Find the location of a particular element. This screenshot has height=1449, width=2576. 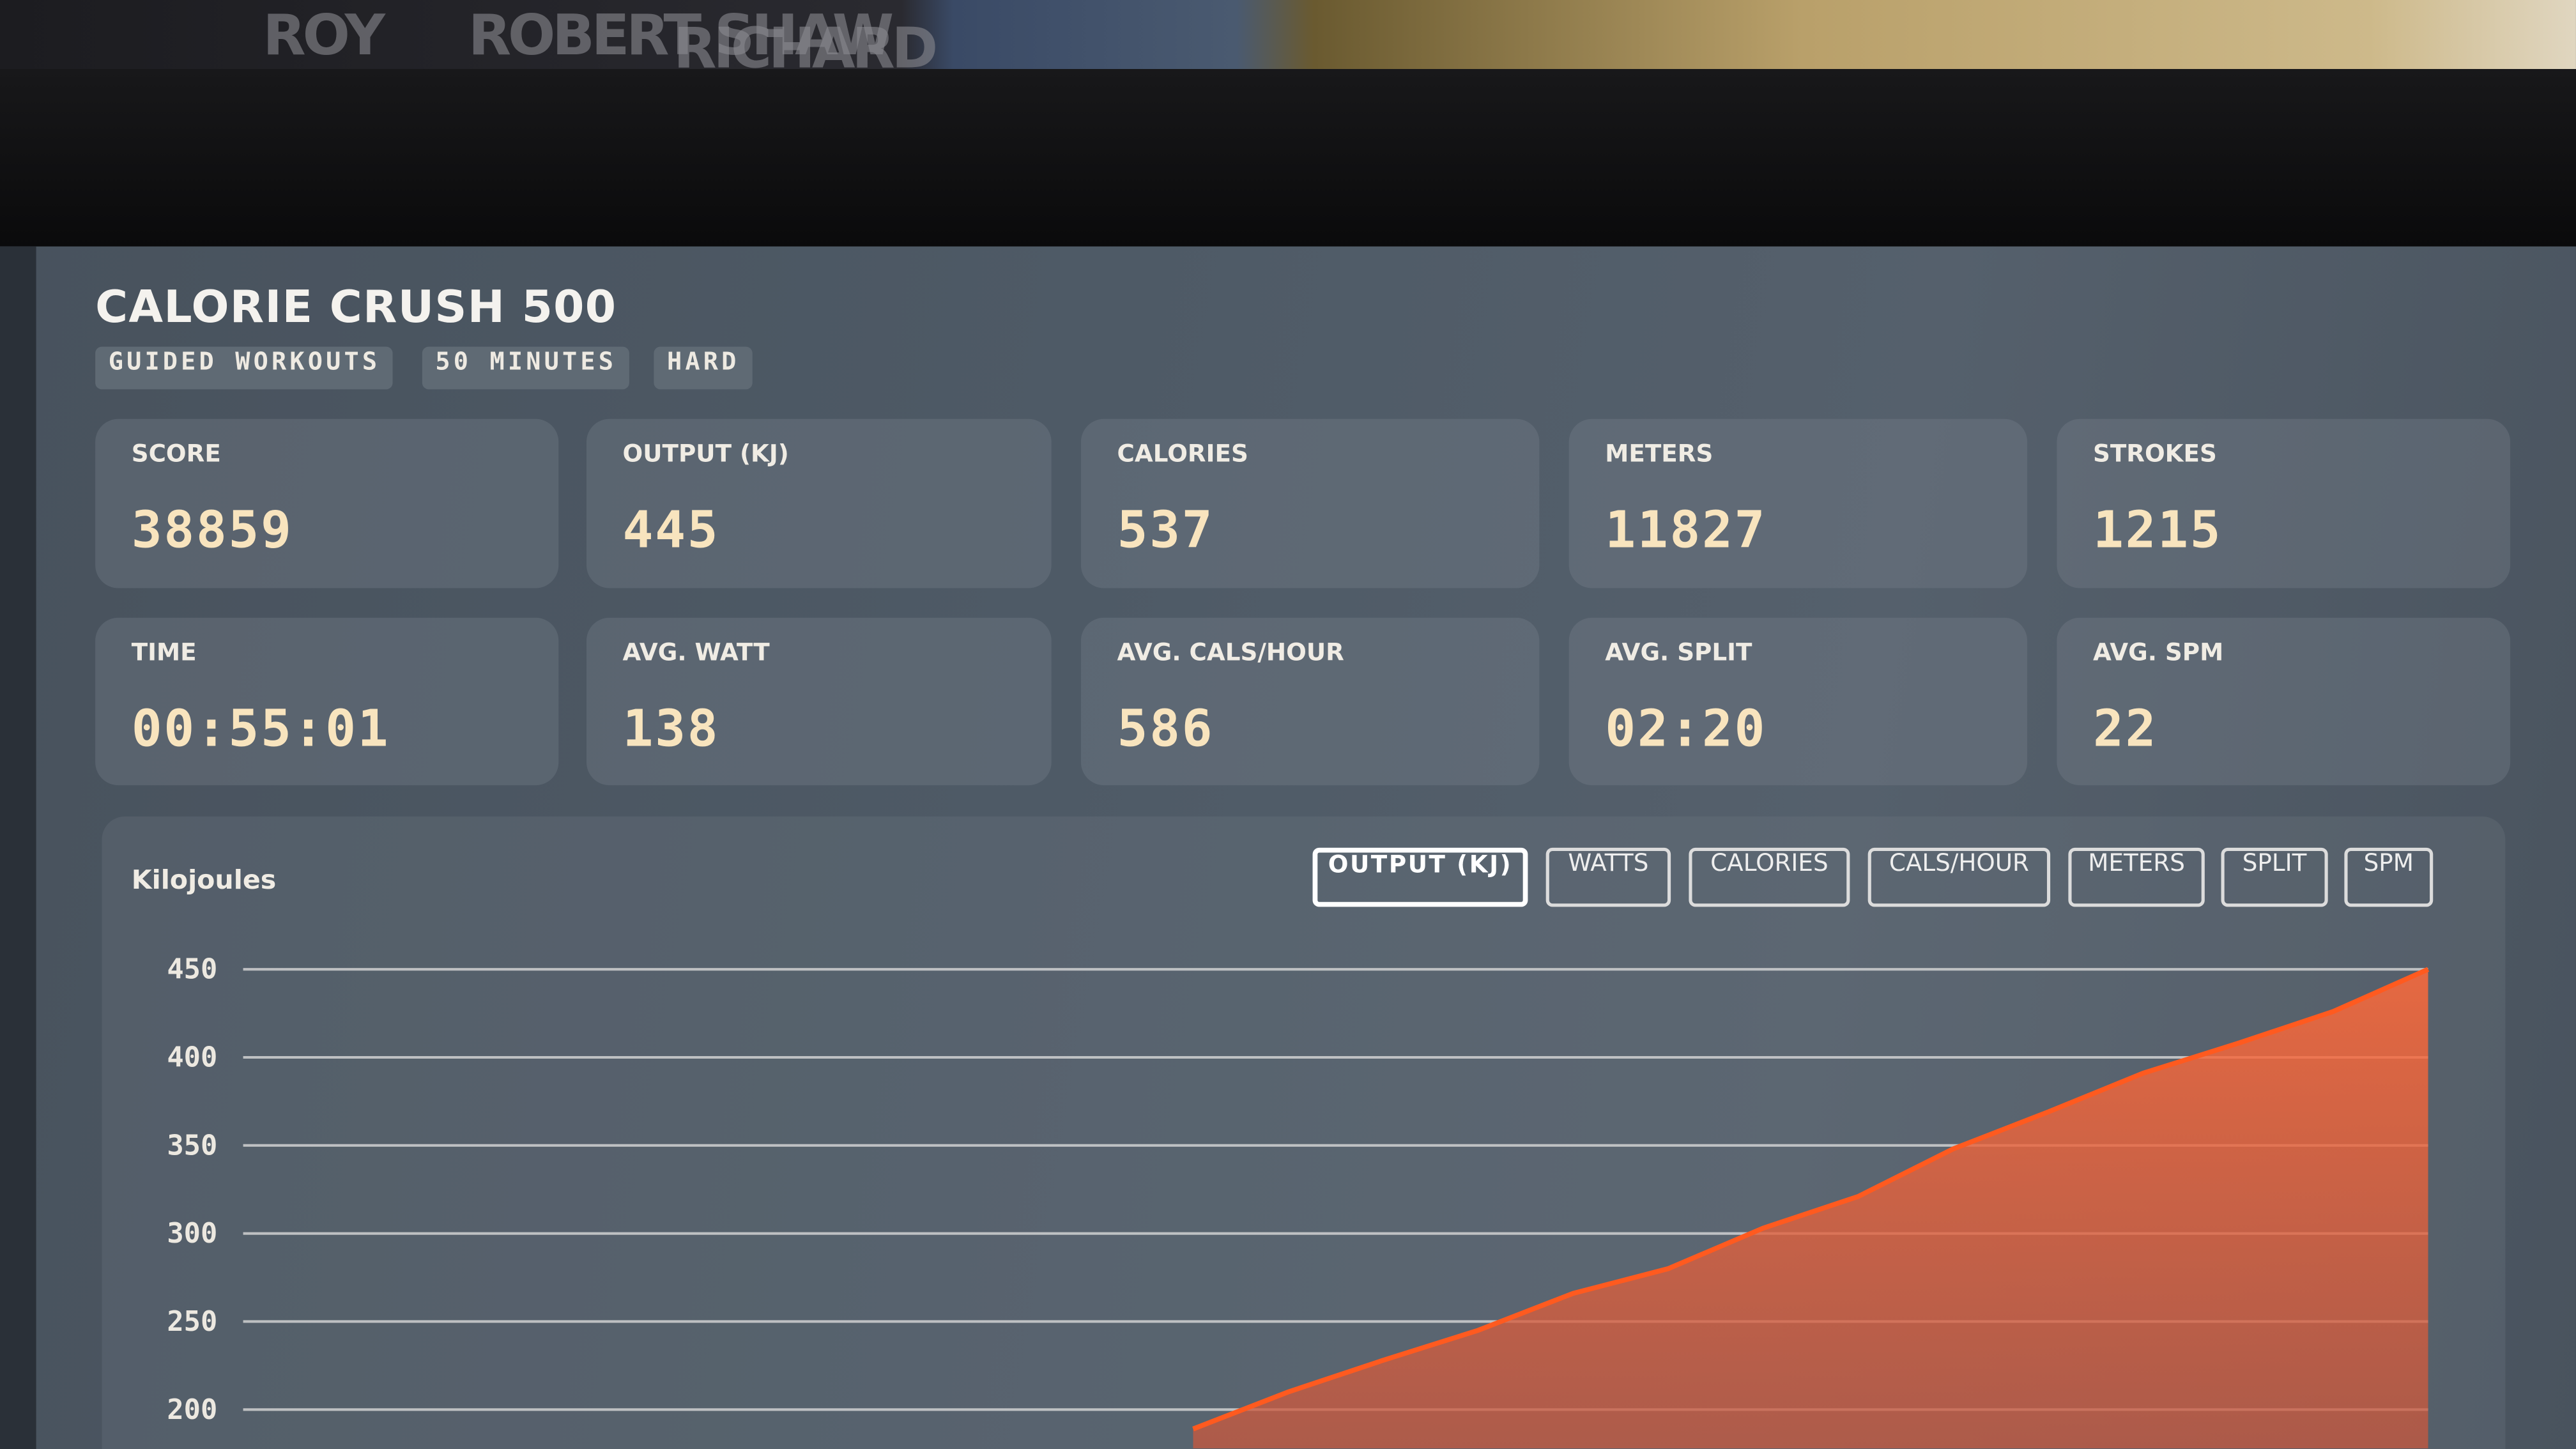

stat-card: AVG. SPM 22 is located at coordinates (2284, 701).